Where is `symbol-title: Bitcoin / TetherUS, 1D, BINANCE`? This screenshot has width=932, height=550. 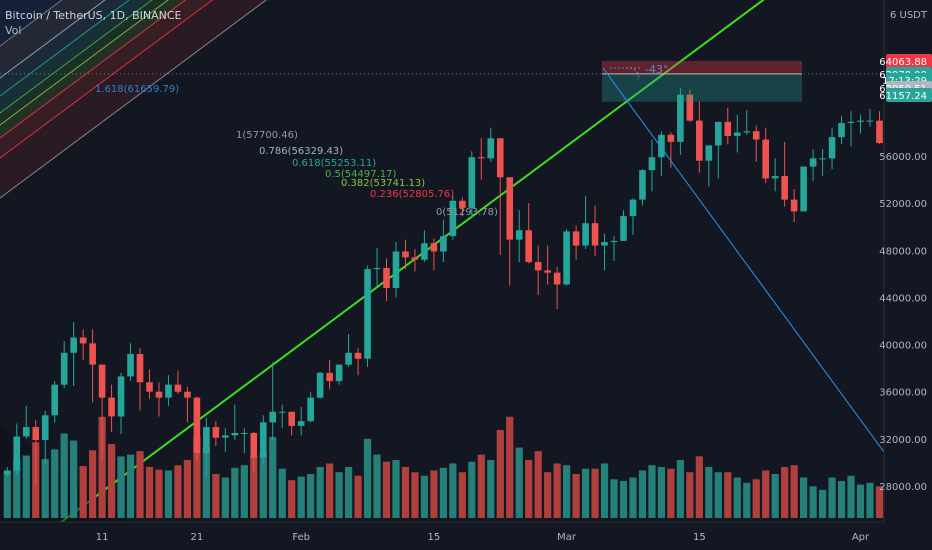 symbol-title: Bitcoin / TetherUS, 1D, BINANCE is located at coordinates (93, 15).